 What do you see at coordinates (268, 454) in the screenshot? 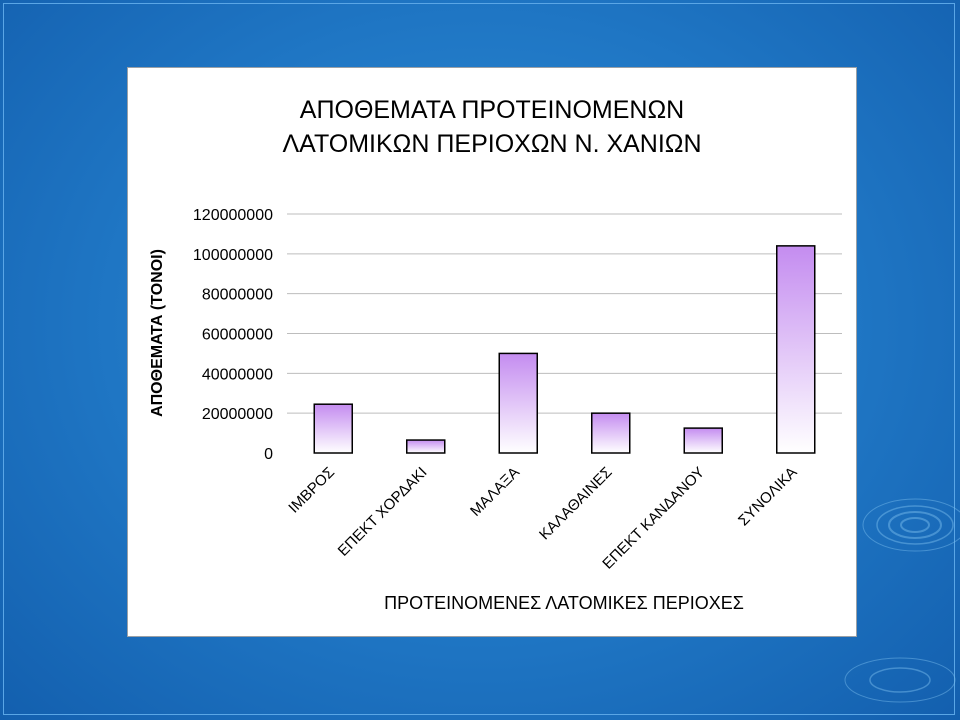
I see `y-tick-label: 0` at bounding box center [268, 454].